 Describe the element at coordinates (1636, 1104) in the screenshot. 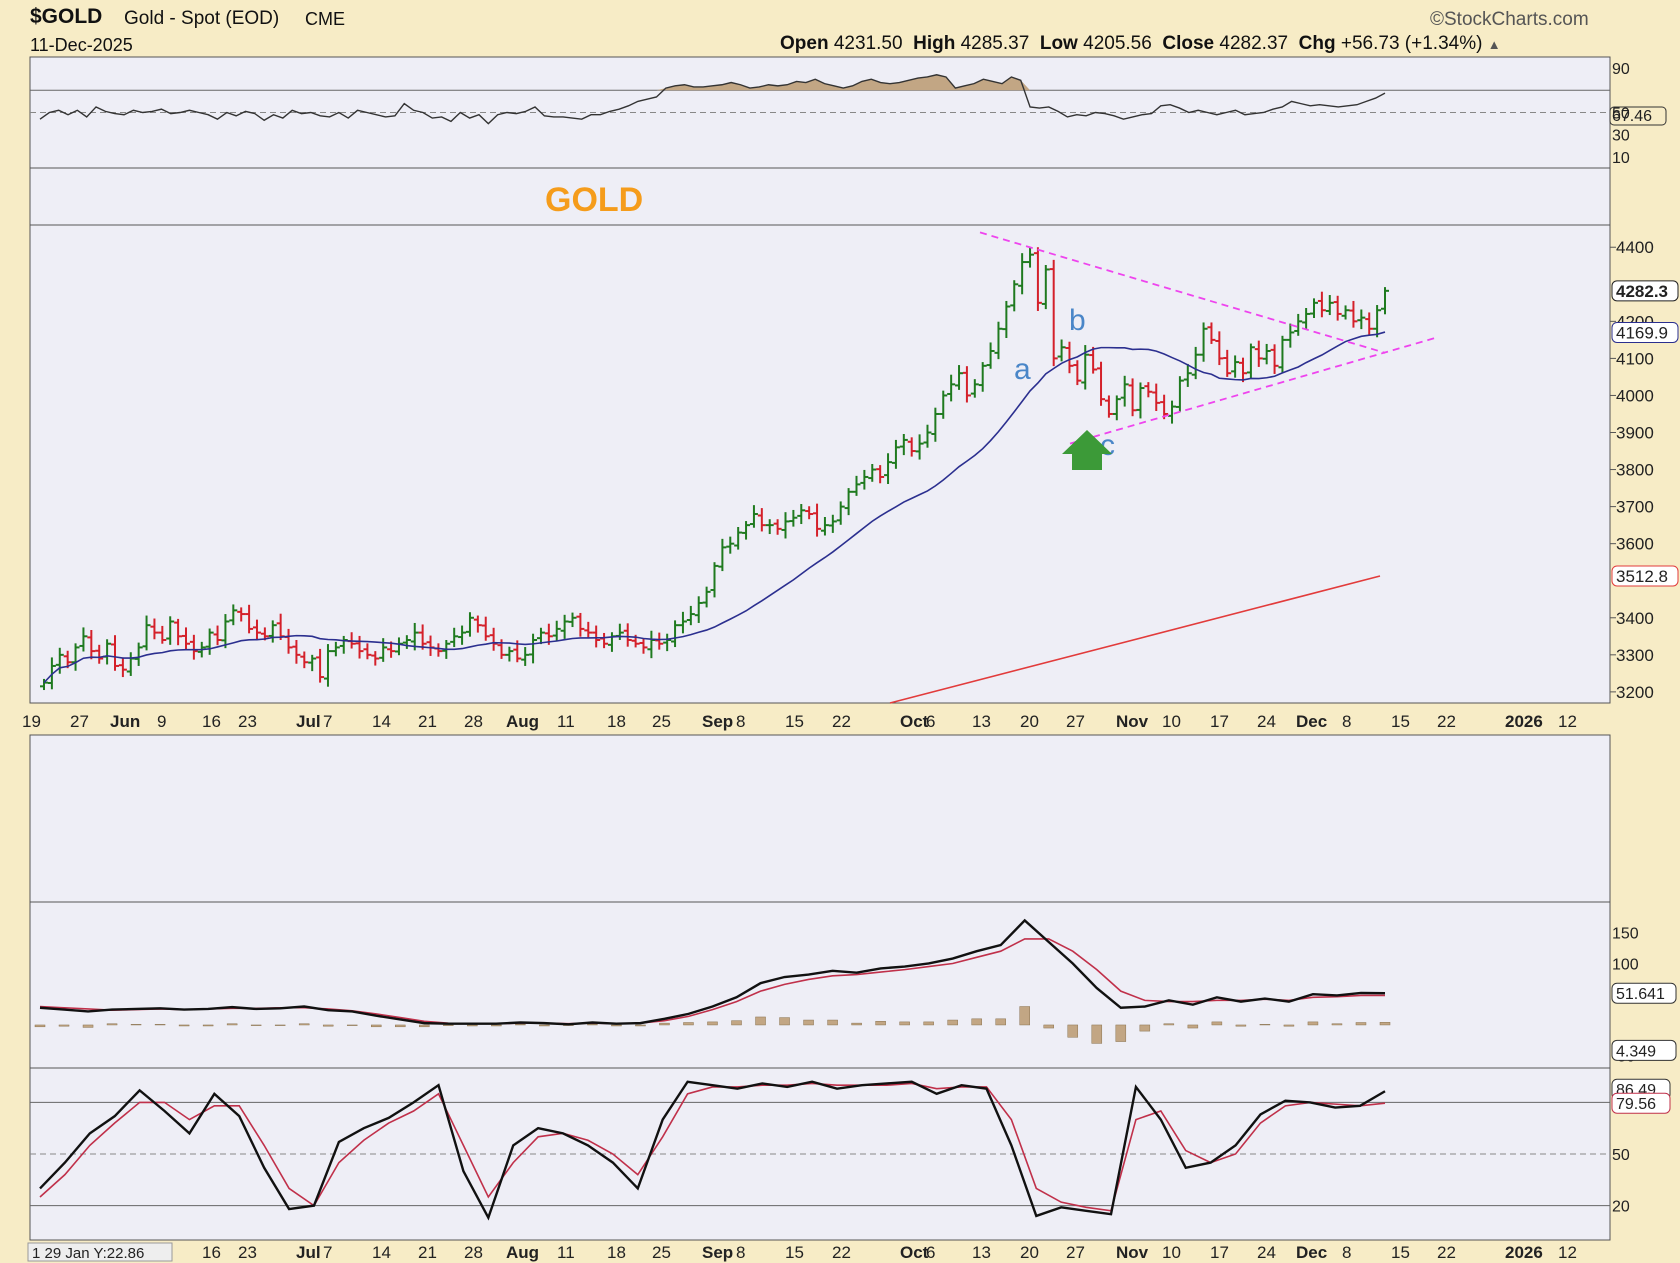

I see `stoch-value-tag: 79.56` at that location.